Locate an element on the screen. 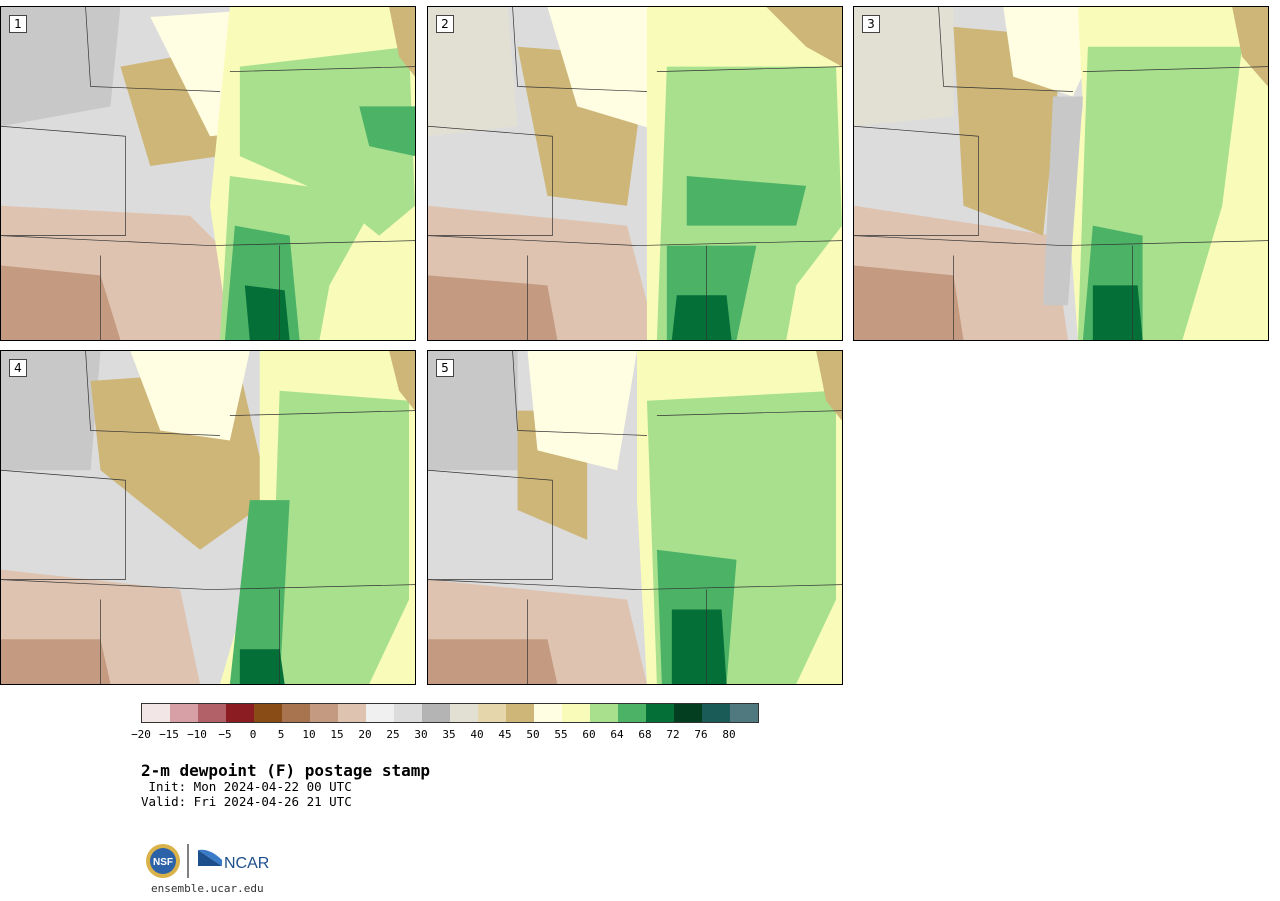 The height and width of the screenshot is (901, 1280). nsf-logo: NSF is located at coordinates (163, 861).